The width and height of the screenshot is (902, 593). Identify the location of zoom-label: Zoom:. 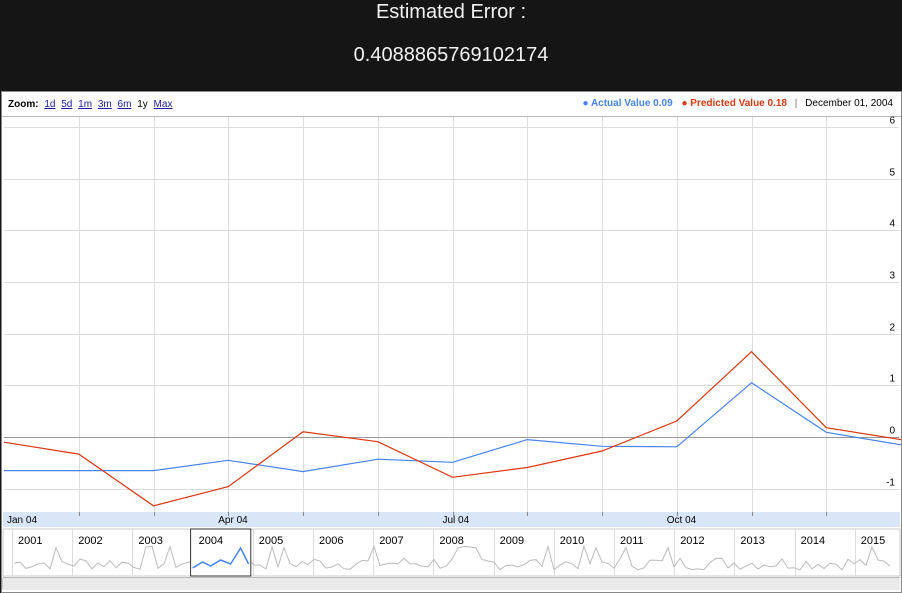
(23, 104).